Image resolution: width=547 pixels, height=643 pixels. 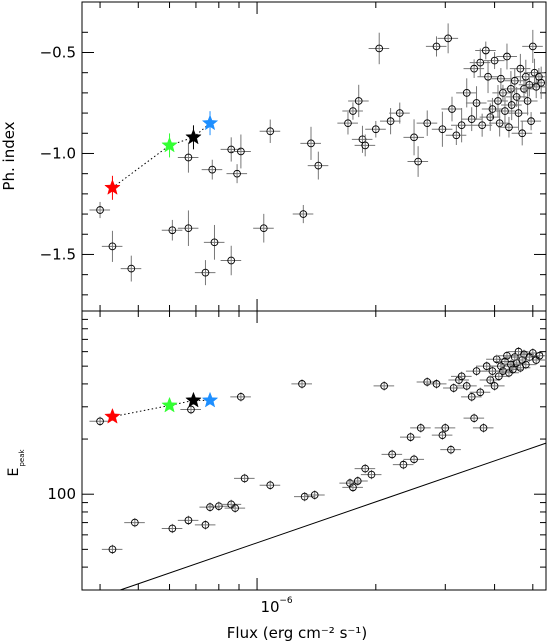 What do you see at coordinates (269, 607) in the screenshot?
I see `x-tick-label-base: 10` at bounding box center [269, 607].